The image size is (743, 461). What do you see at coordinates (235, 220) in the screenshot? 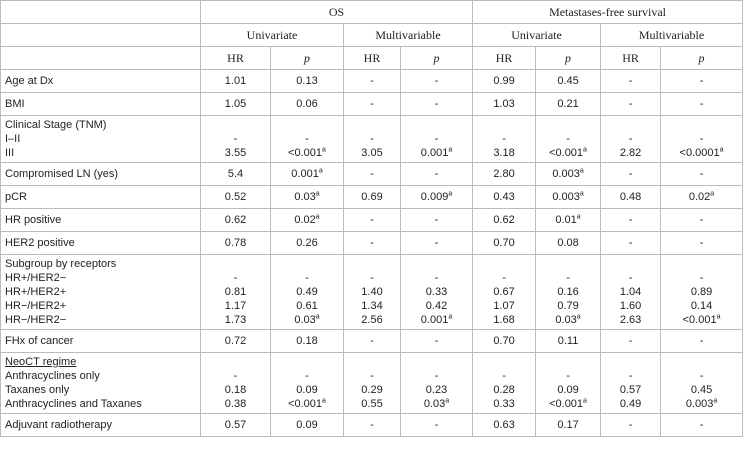
I see `value: 0.62` at bounding box center [235, 220].